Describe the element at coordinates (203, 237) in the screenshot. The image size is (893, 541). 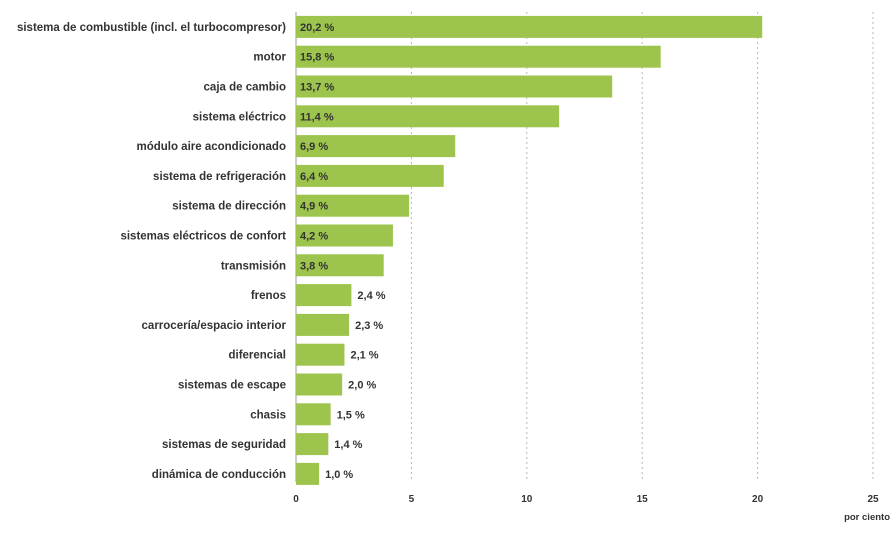
I see `category-label-7: sistemas eléctricos de confort` at that location.